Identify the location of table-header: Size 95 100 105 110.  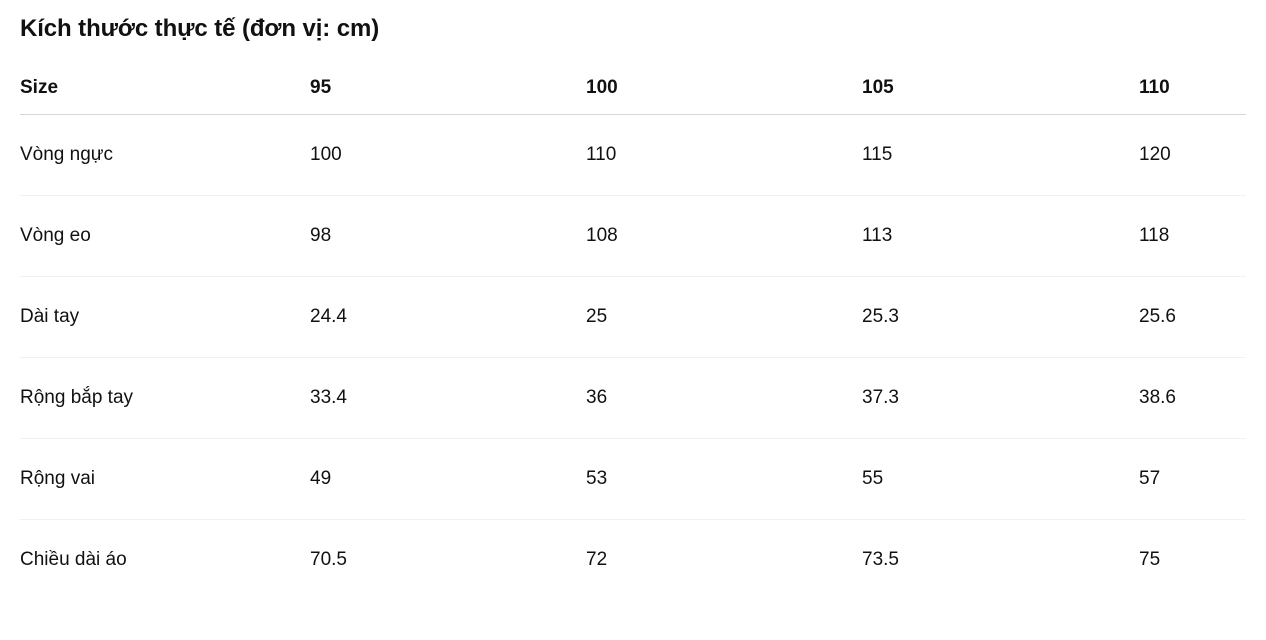
(633, 88).